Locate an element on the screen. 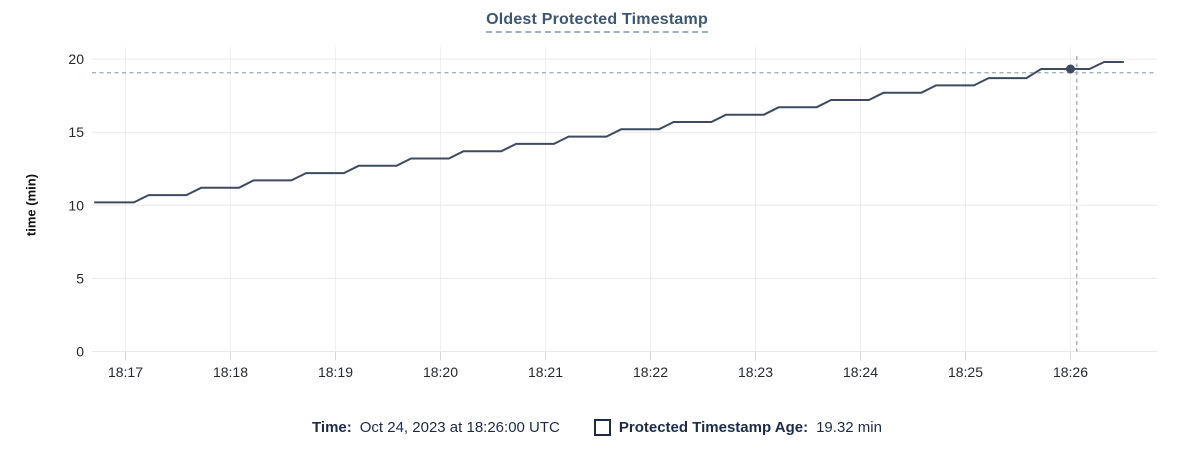  x-tick-label: 18:17 is located at coordinates (125, 372).